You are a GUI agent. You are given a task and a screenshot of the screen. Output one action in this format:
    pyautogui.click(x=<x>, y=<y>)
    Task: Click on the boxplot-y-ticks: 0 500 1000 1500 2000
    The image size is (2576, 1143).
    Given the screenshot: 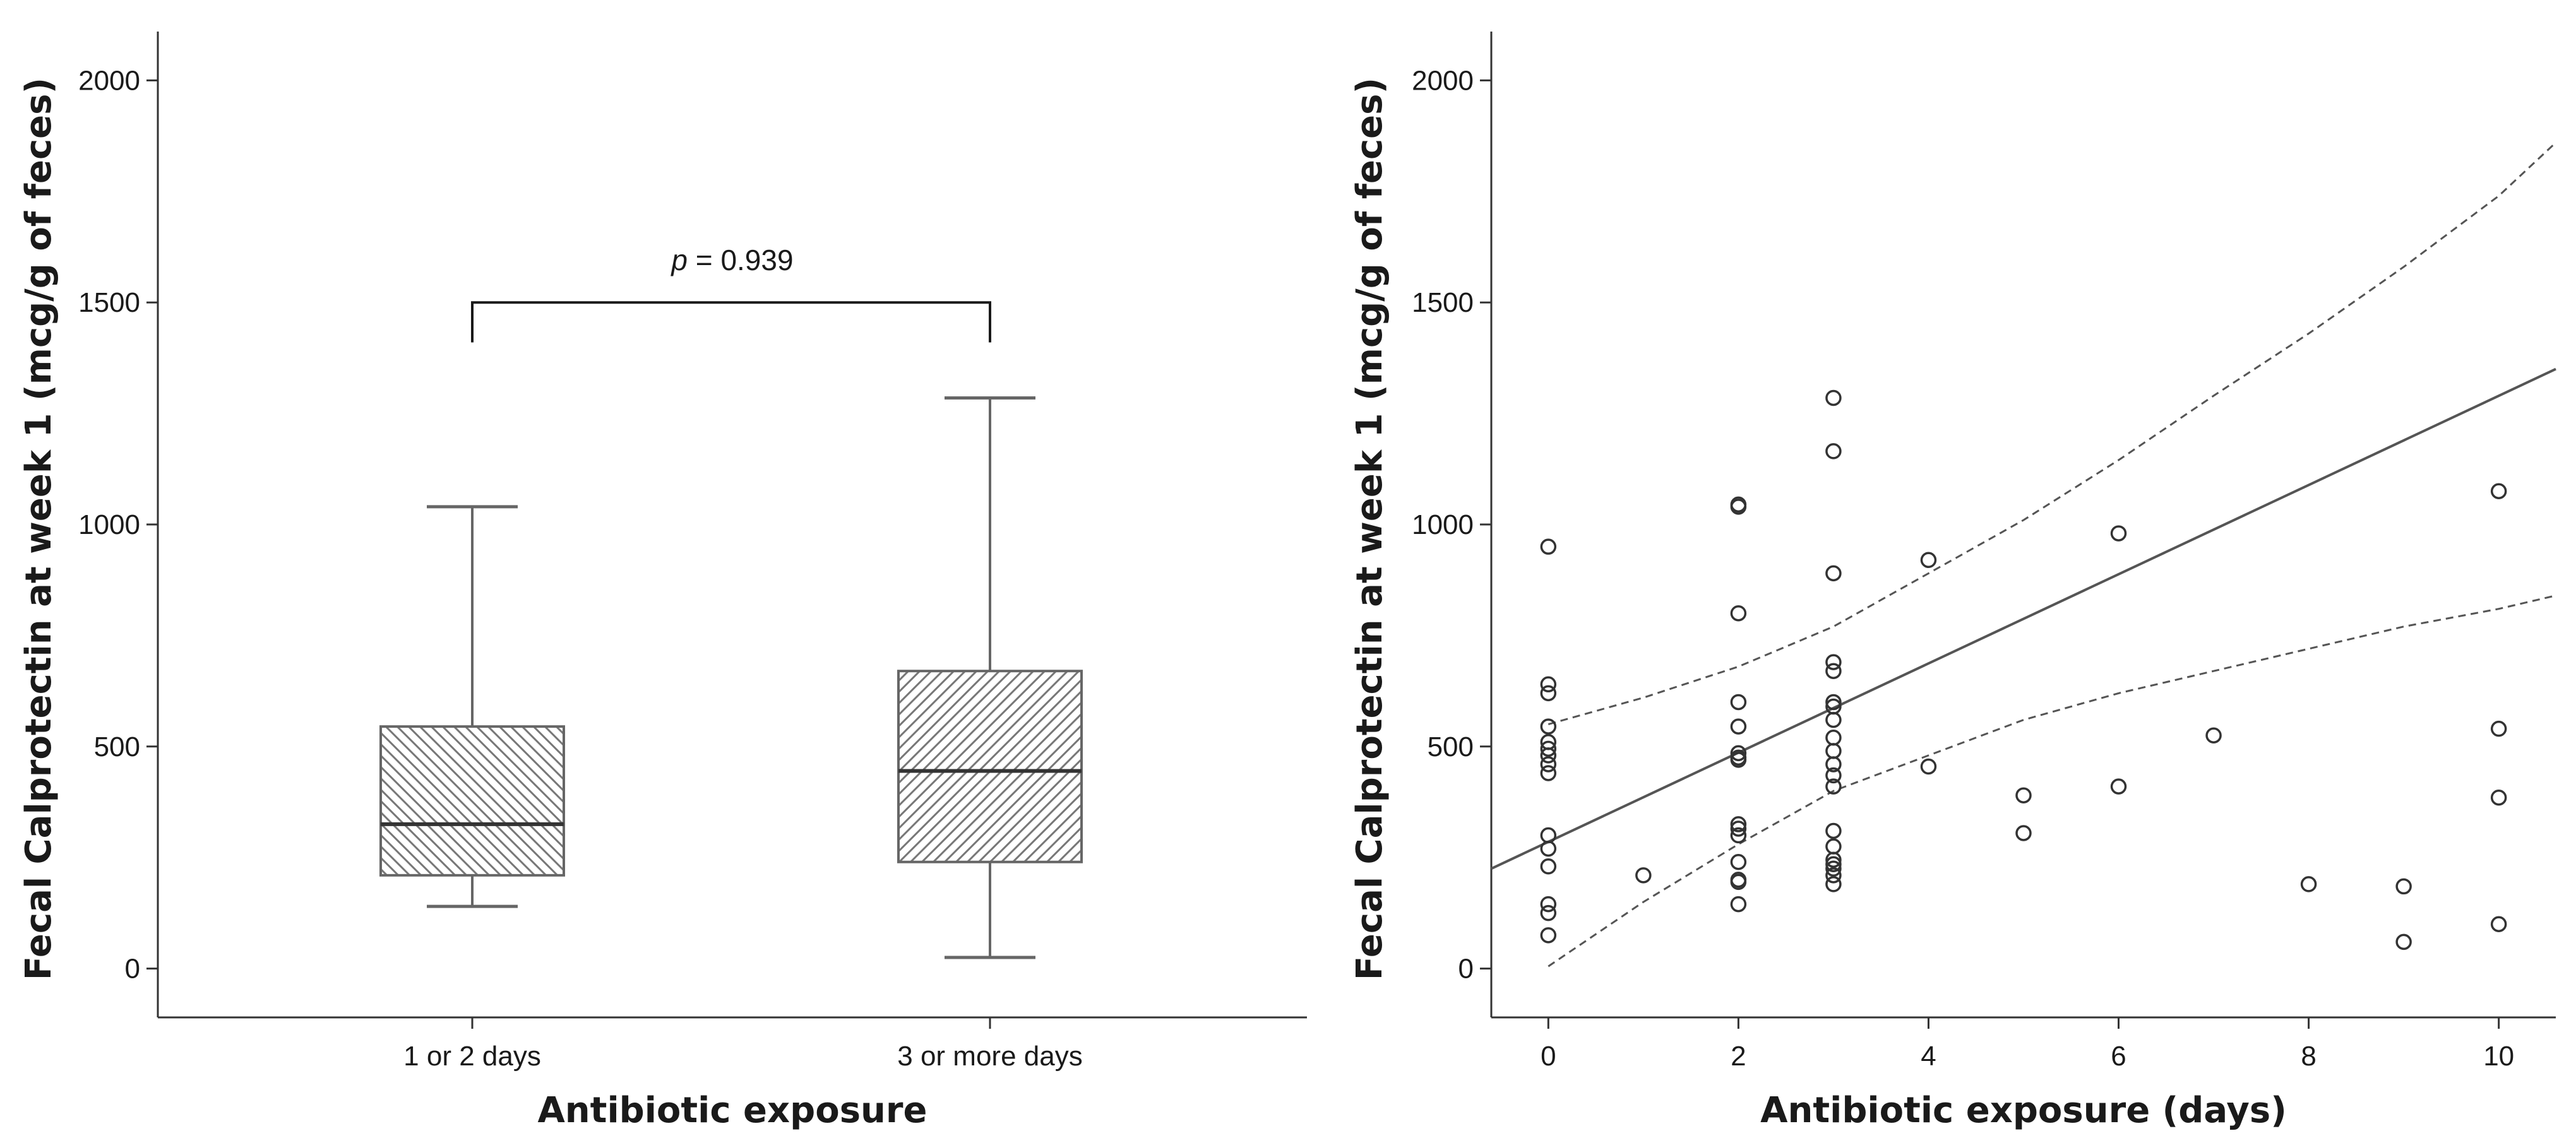 What is the action you would take?
    pyautogui.click(x=118, y=525)
    